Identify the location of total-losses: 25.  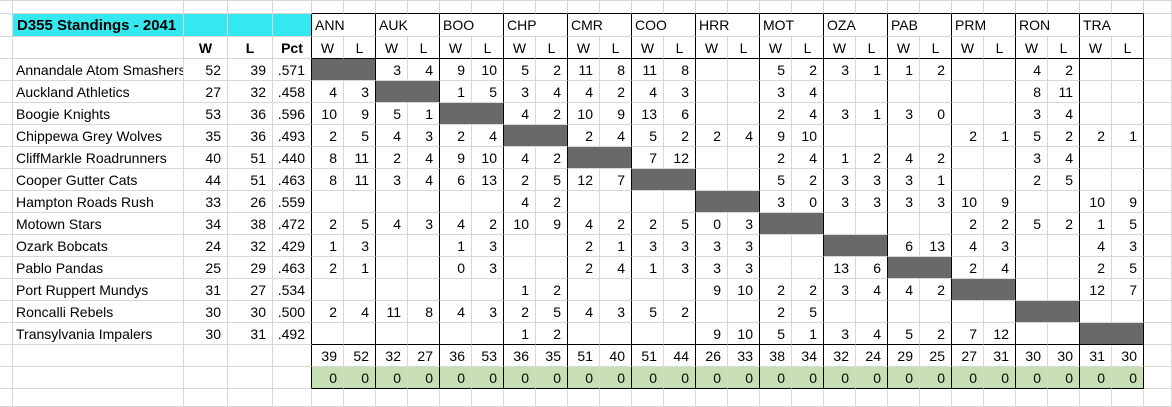
(936, 356).